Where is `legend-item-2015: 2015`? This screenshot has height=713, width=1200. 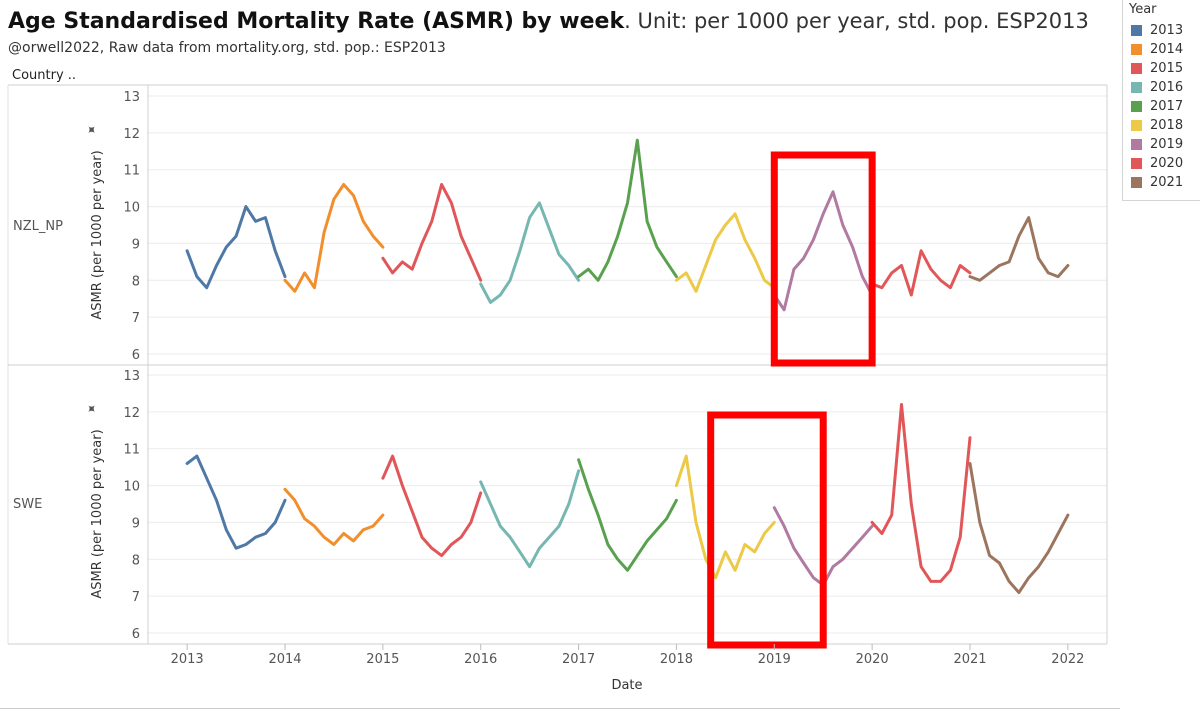
legend-item-2015: 2015 is located at coordinates (1161, 68).